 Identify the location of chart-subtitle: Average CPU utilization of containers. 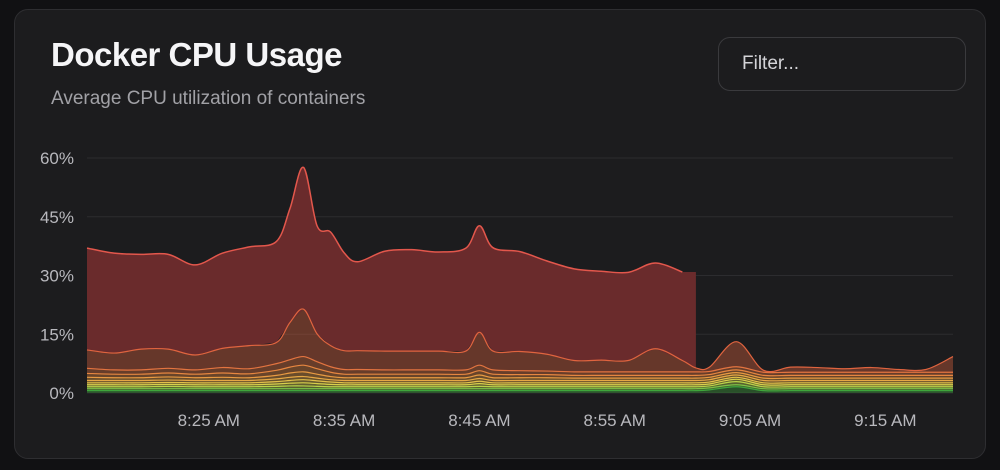
(208, 98).